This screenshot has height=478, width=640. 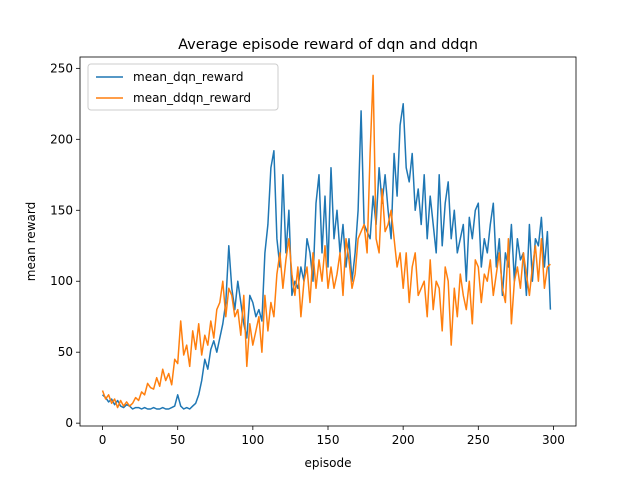 What do you see at coordinates (328, 440) in the screenshot?
I see `x-tick-label: 150` at bounding box center [328, 440].